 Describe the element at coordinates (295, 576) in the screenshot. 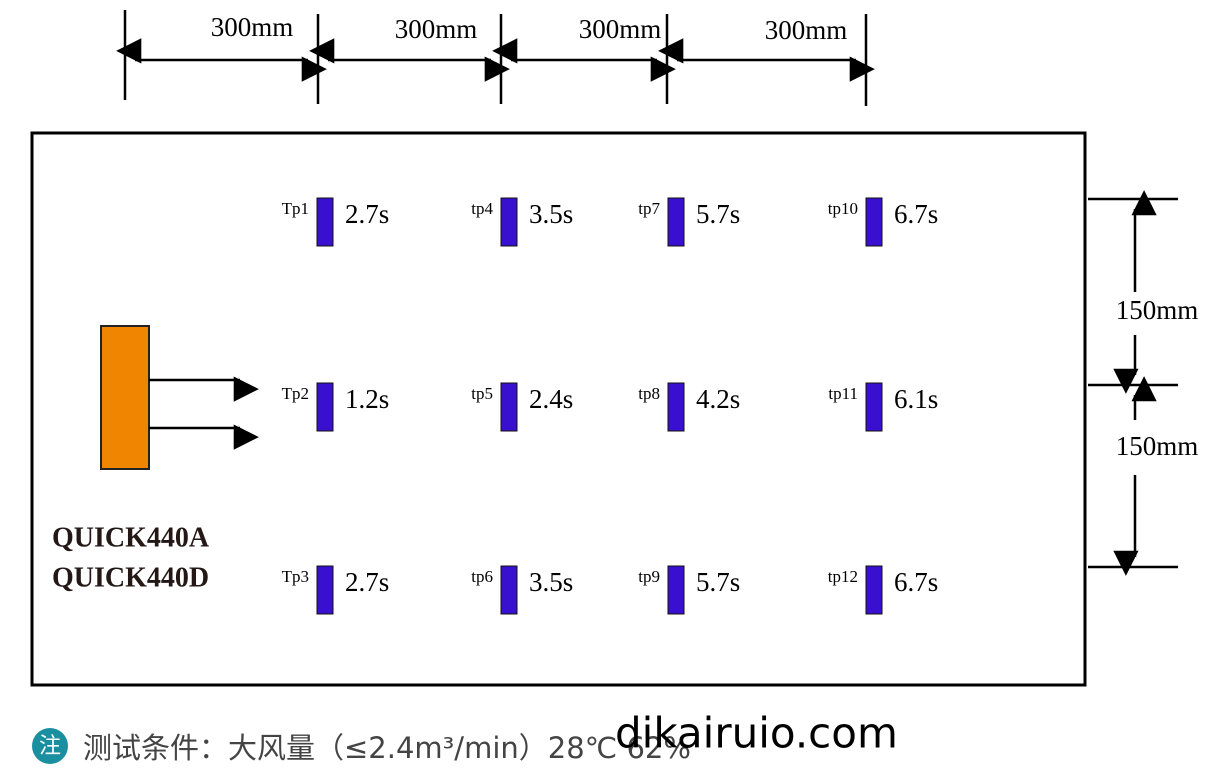

I see `point-label: Tp3` at that location.